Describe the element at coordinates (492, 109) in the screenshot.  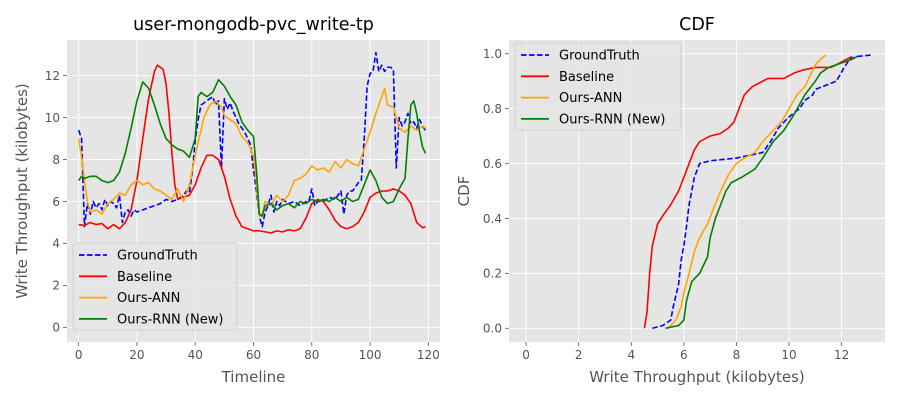
I see `y-tick-label: 0.8` at that location.